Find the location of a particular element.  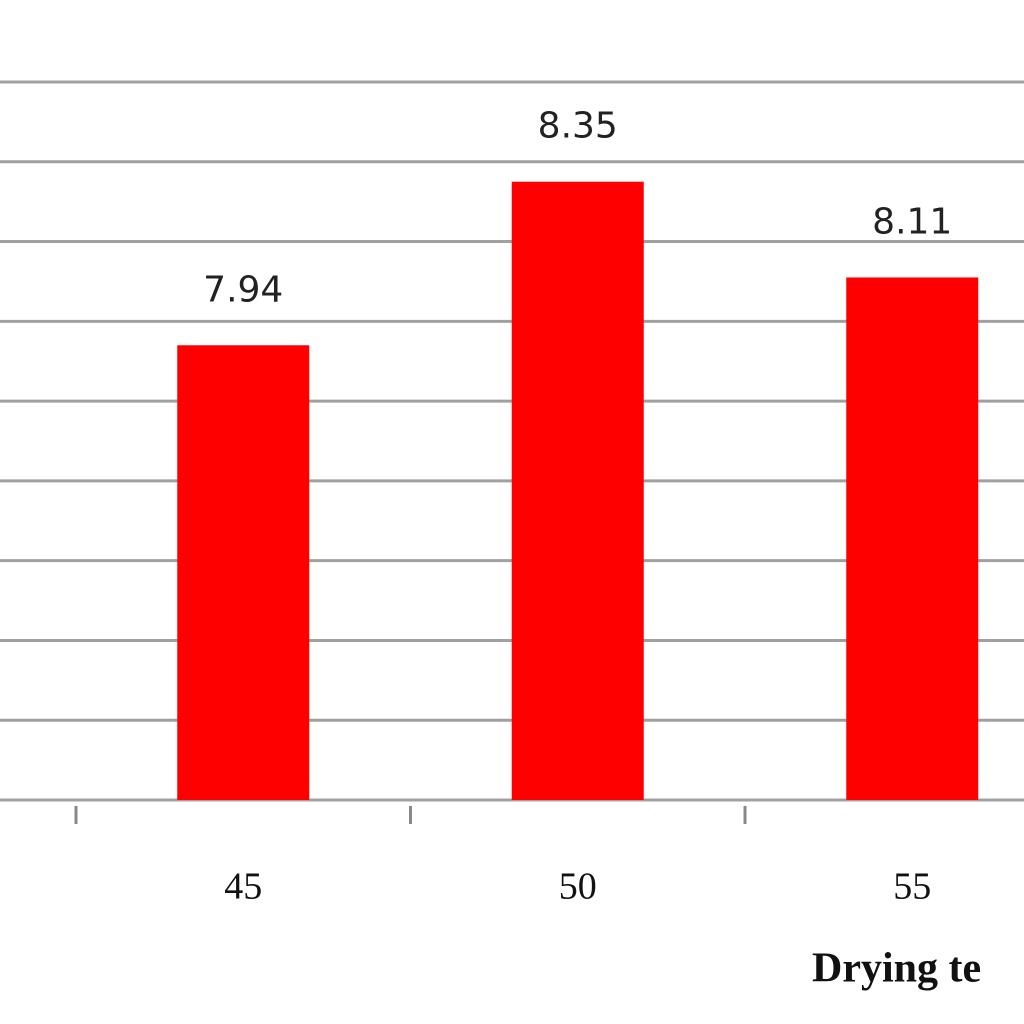

value-label: 8.11 is located at coordinates (912, 221).